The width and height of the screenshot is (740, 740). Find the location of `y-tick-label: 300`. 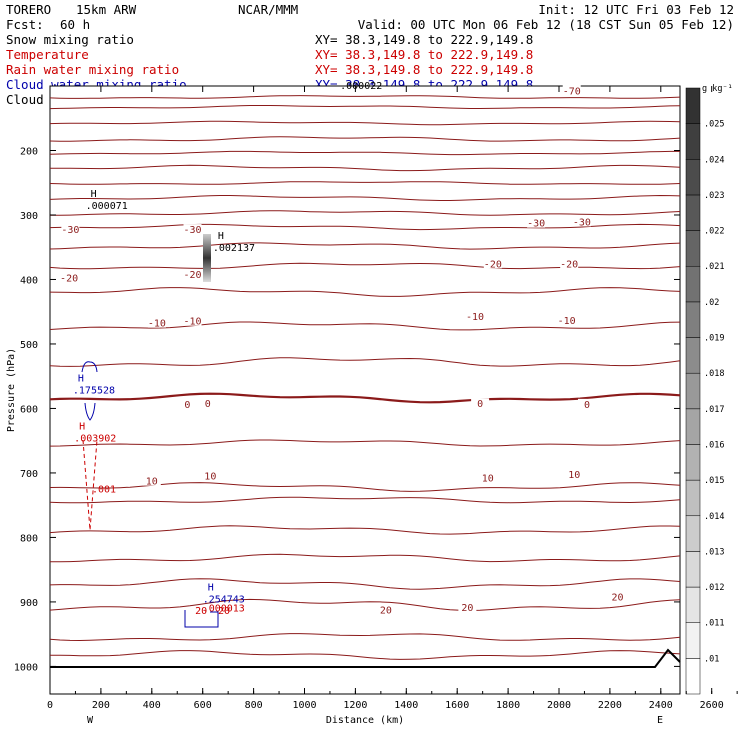

y-tick-label: 300 is located at coordinates (29, 216).